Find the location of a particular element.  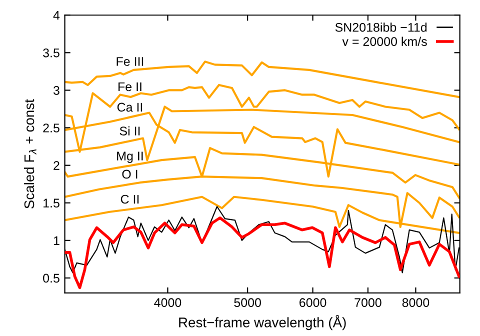

y-tick-label: 3 is located at coordinates (56, 90).